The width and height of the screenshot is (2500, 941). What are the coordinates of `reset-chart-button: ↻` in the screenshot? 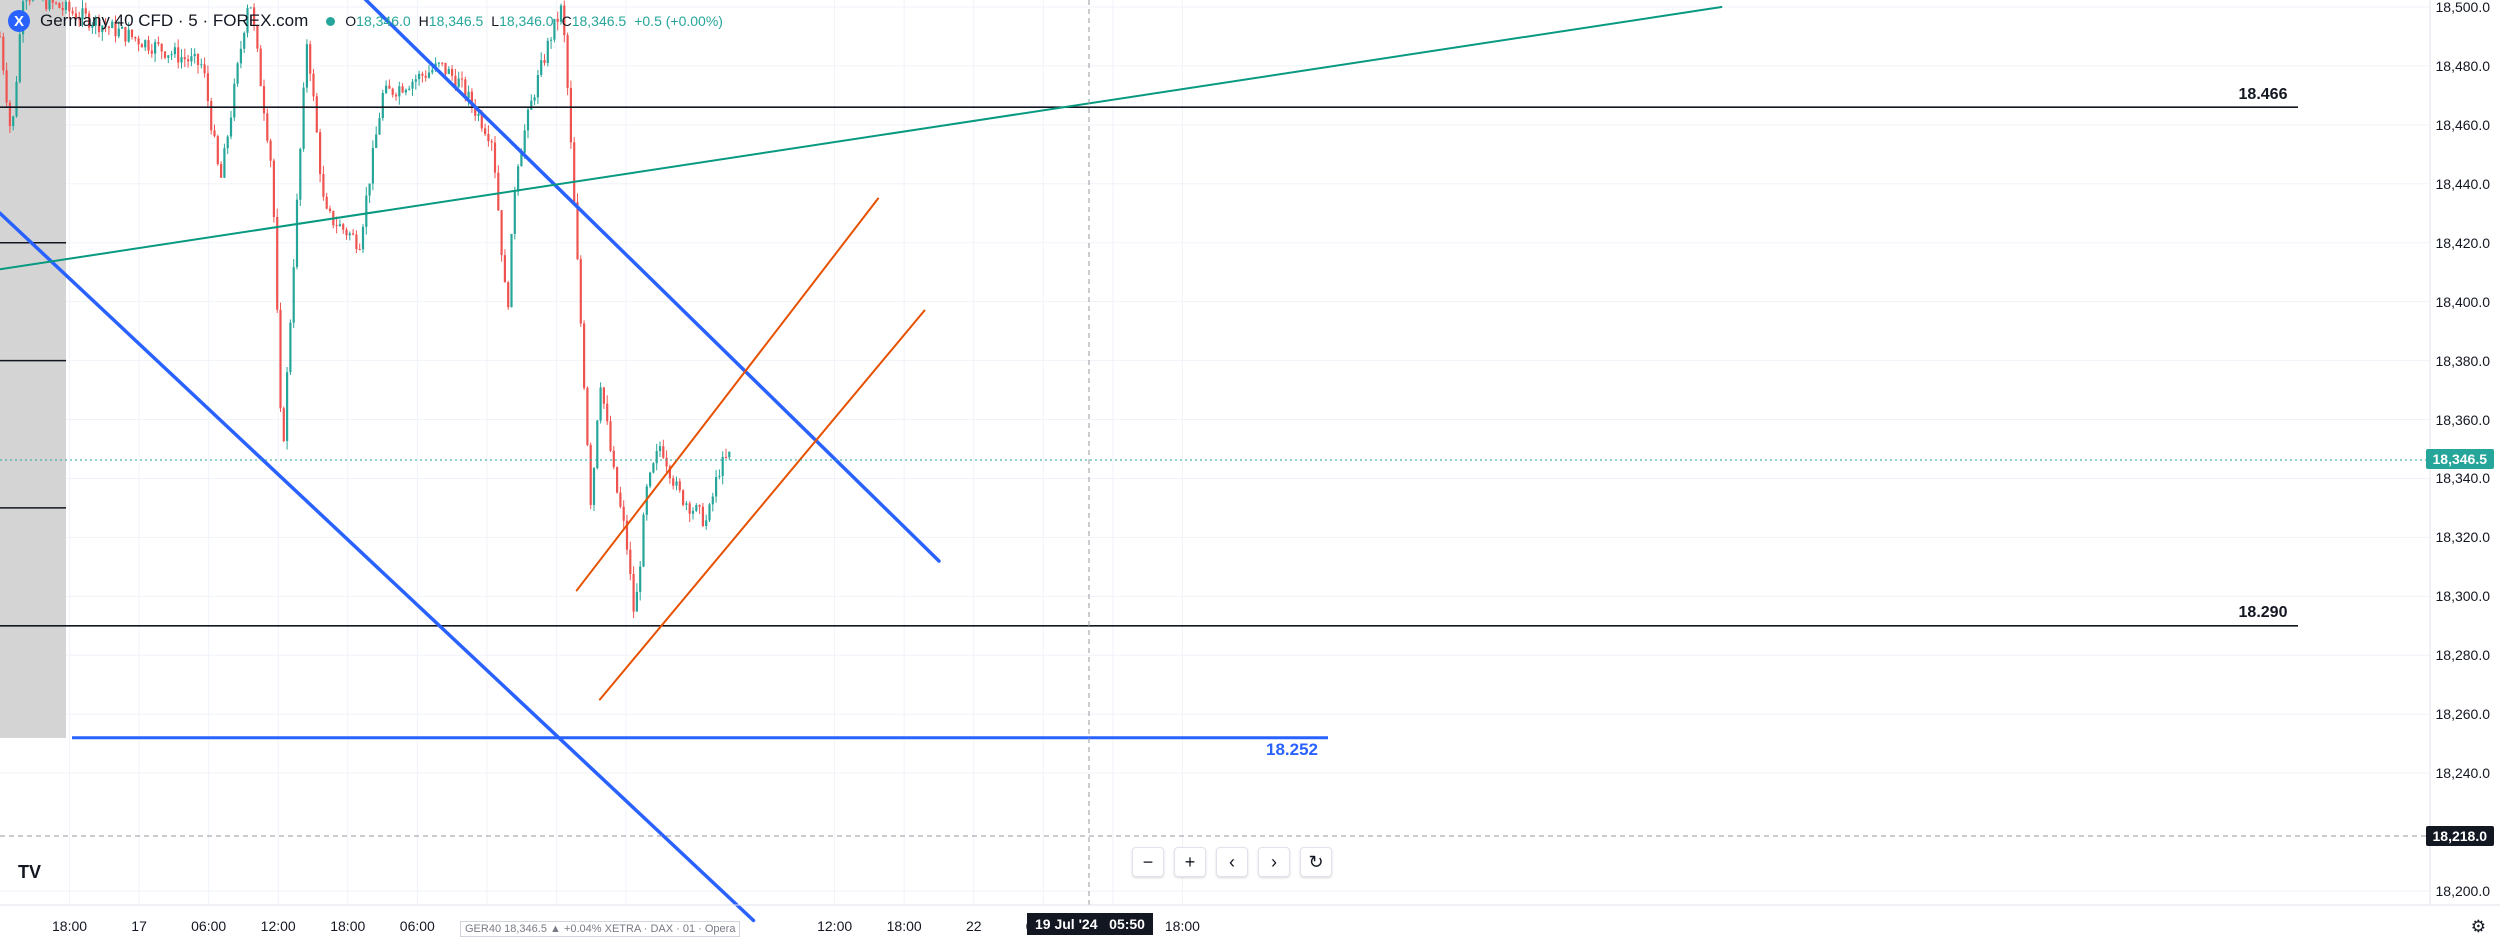 It's located at (1316, 862).